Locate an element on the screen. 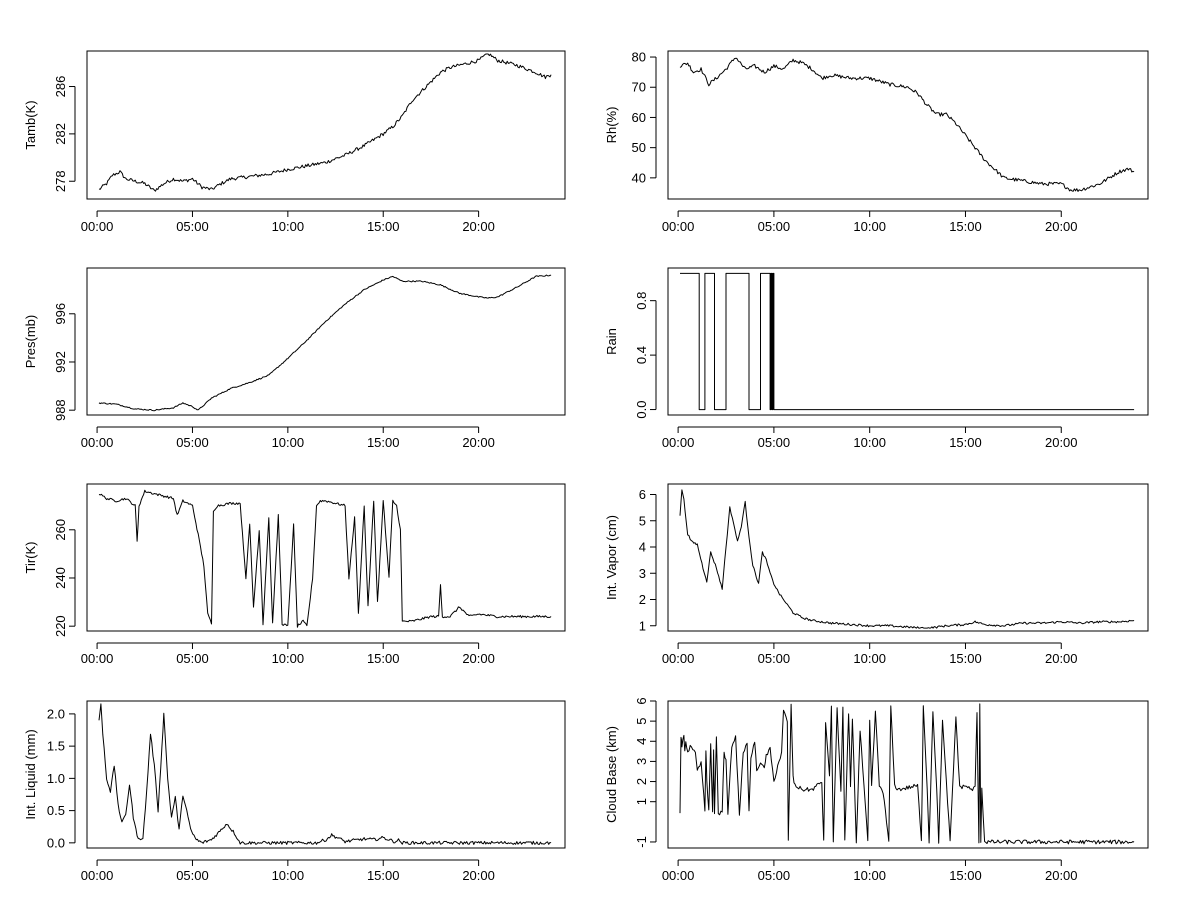 The height and width of the screenshot is (900, 1200). y-tick-label: 260 is located at coordinates (60, 530).